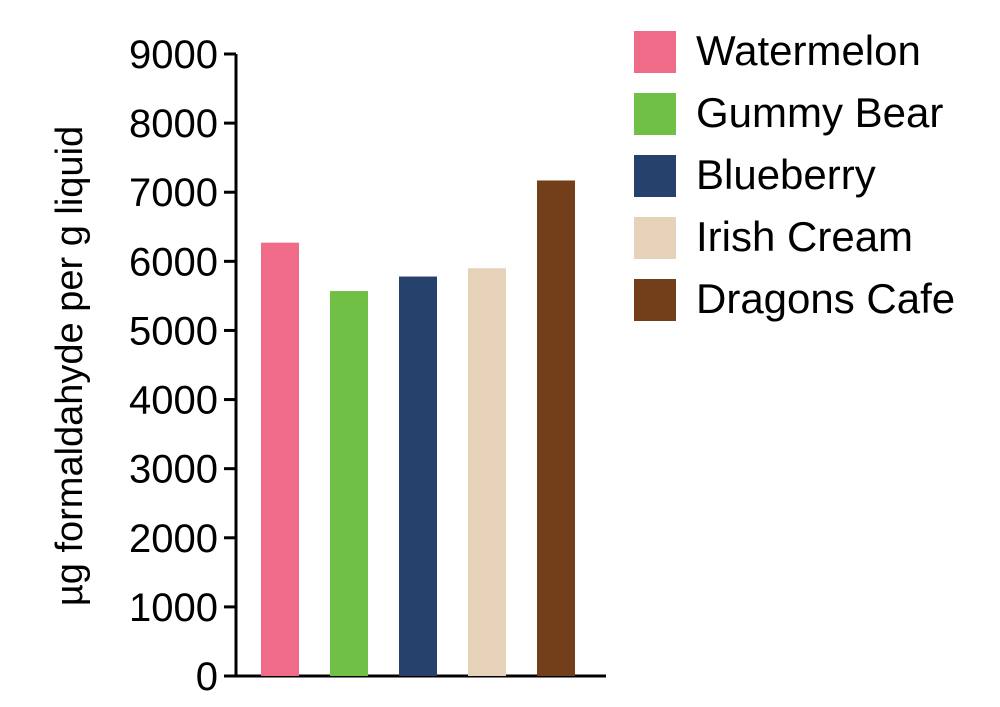 Image resolution: width=1000 pixels, height=707 pixels. What do you see at coordinates (70, 366) in the screenshot?
I see `y-axis-label: µg formaldahyde per g liquid` at bounding box center [70, 366].